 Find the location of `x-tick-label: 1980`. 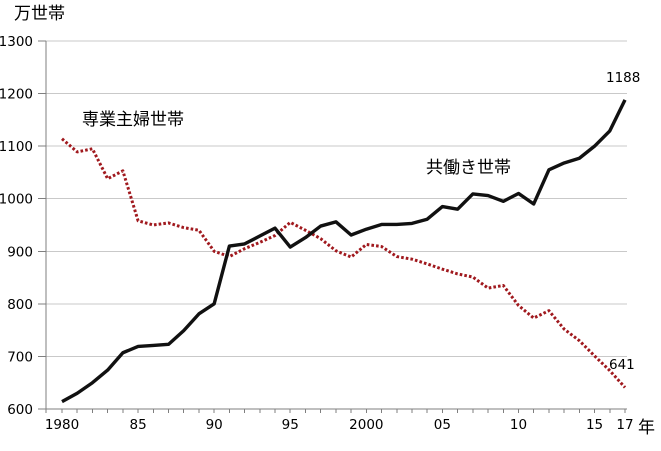

x-tick-label: 1980 is located at coordinates (62, 425).